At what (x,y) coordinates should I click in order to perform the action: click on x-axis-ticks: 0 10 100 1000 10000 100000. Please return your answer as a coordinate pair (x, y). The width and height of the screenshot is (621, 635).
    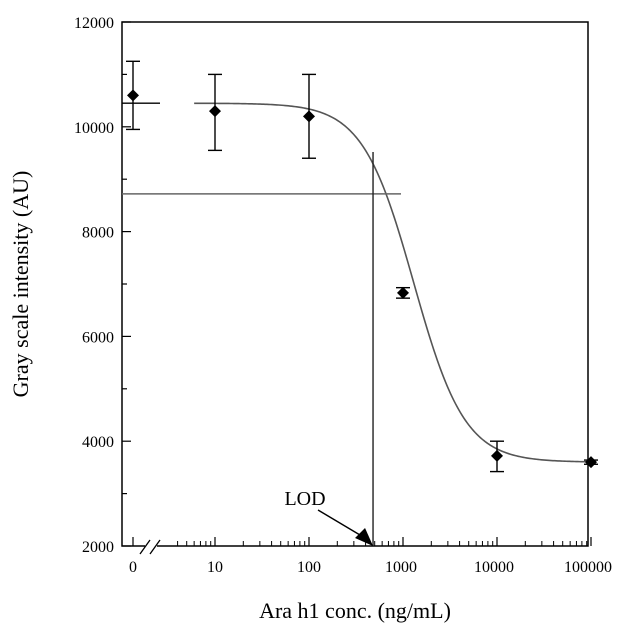
    Looking at the image, I should click on (370, 556).